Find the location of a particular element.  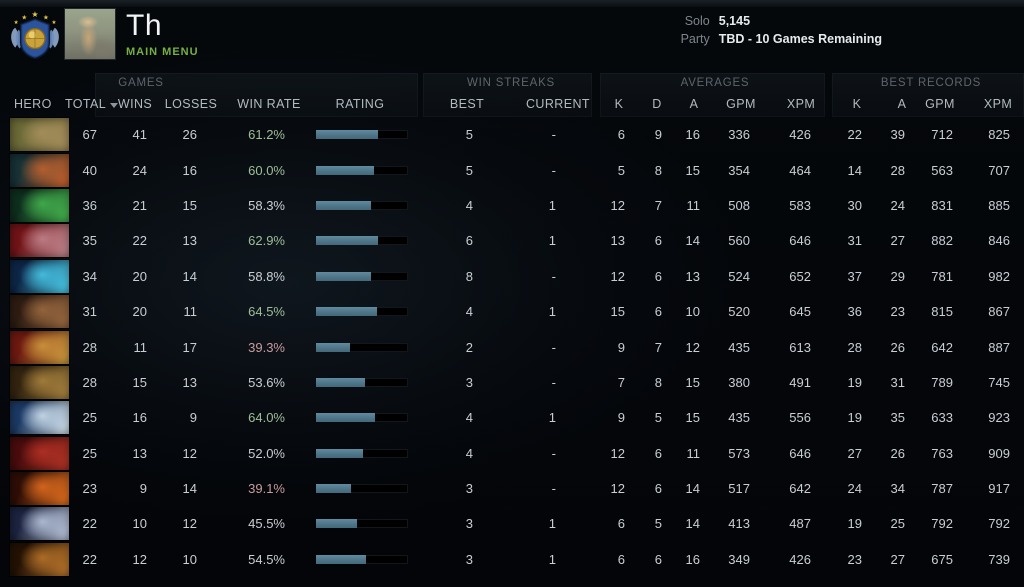

column-header-current-streak: CURRENT is located at coordinates (558, 104).